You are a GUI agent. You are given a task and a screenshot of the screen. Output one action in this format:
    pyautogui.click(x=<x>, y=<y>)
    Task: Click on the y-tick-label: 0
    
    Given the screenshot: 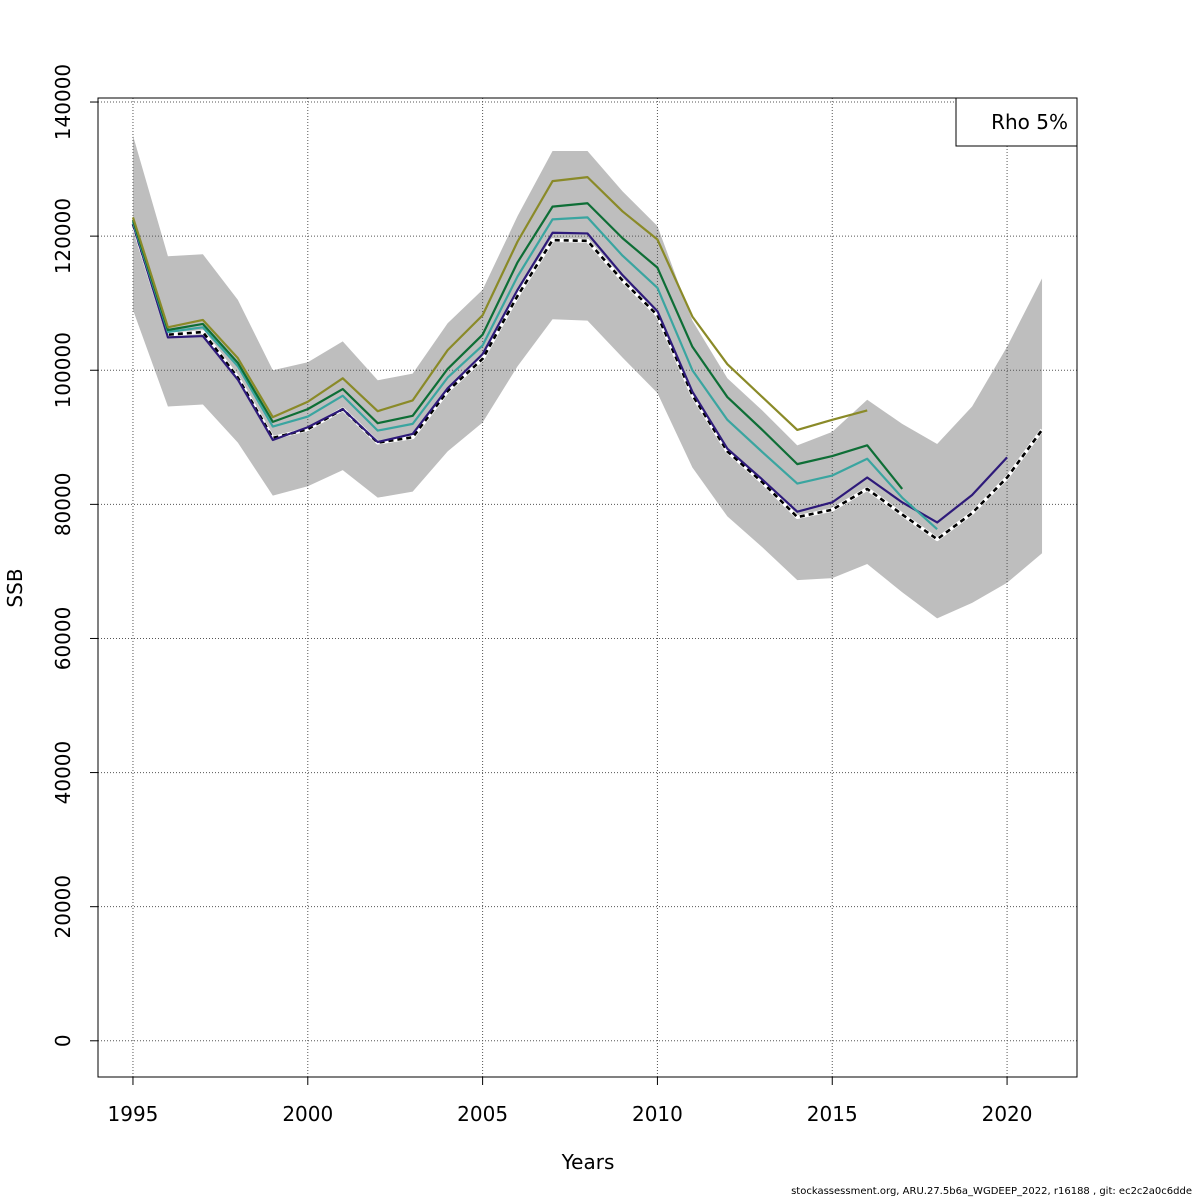 What is the action you would take?
    pyautogui.click(x=63, y=1040)
    